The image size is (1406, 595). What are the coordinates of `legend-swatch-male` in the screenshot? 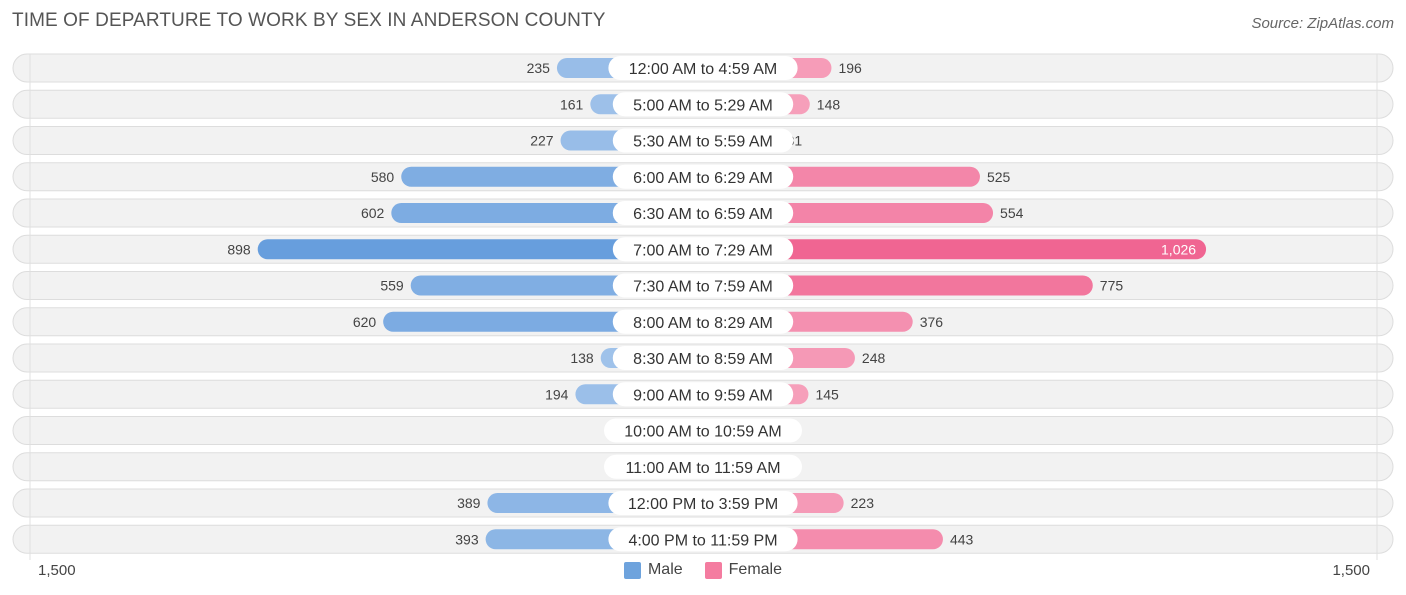 It's located at (632, 570).